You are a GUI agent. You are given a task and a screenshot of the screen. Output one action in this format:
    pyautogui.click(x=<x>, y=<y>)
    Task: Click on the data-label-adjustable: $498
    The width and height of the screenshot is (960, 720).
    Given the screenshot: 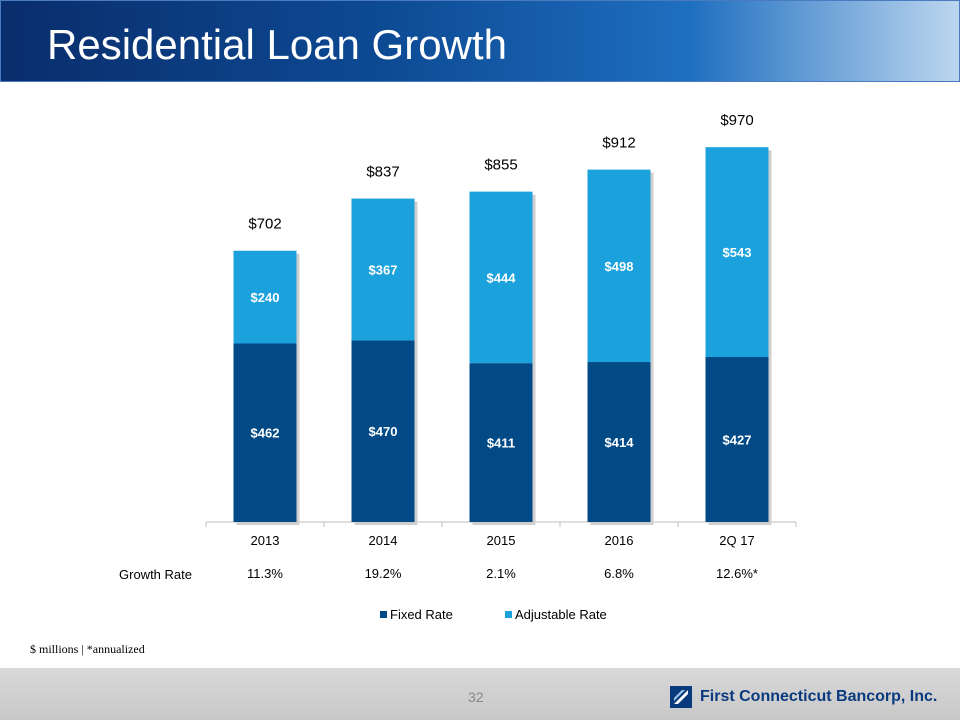 What is the action you would take?
    pyautogui.click(x=619, y=266)
    